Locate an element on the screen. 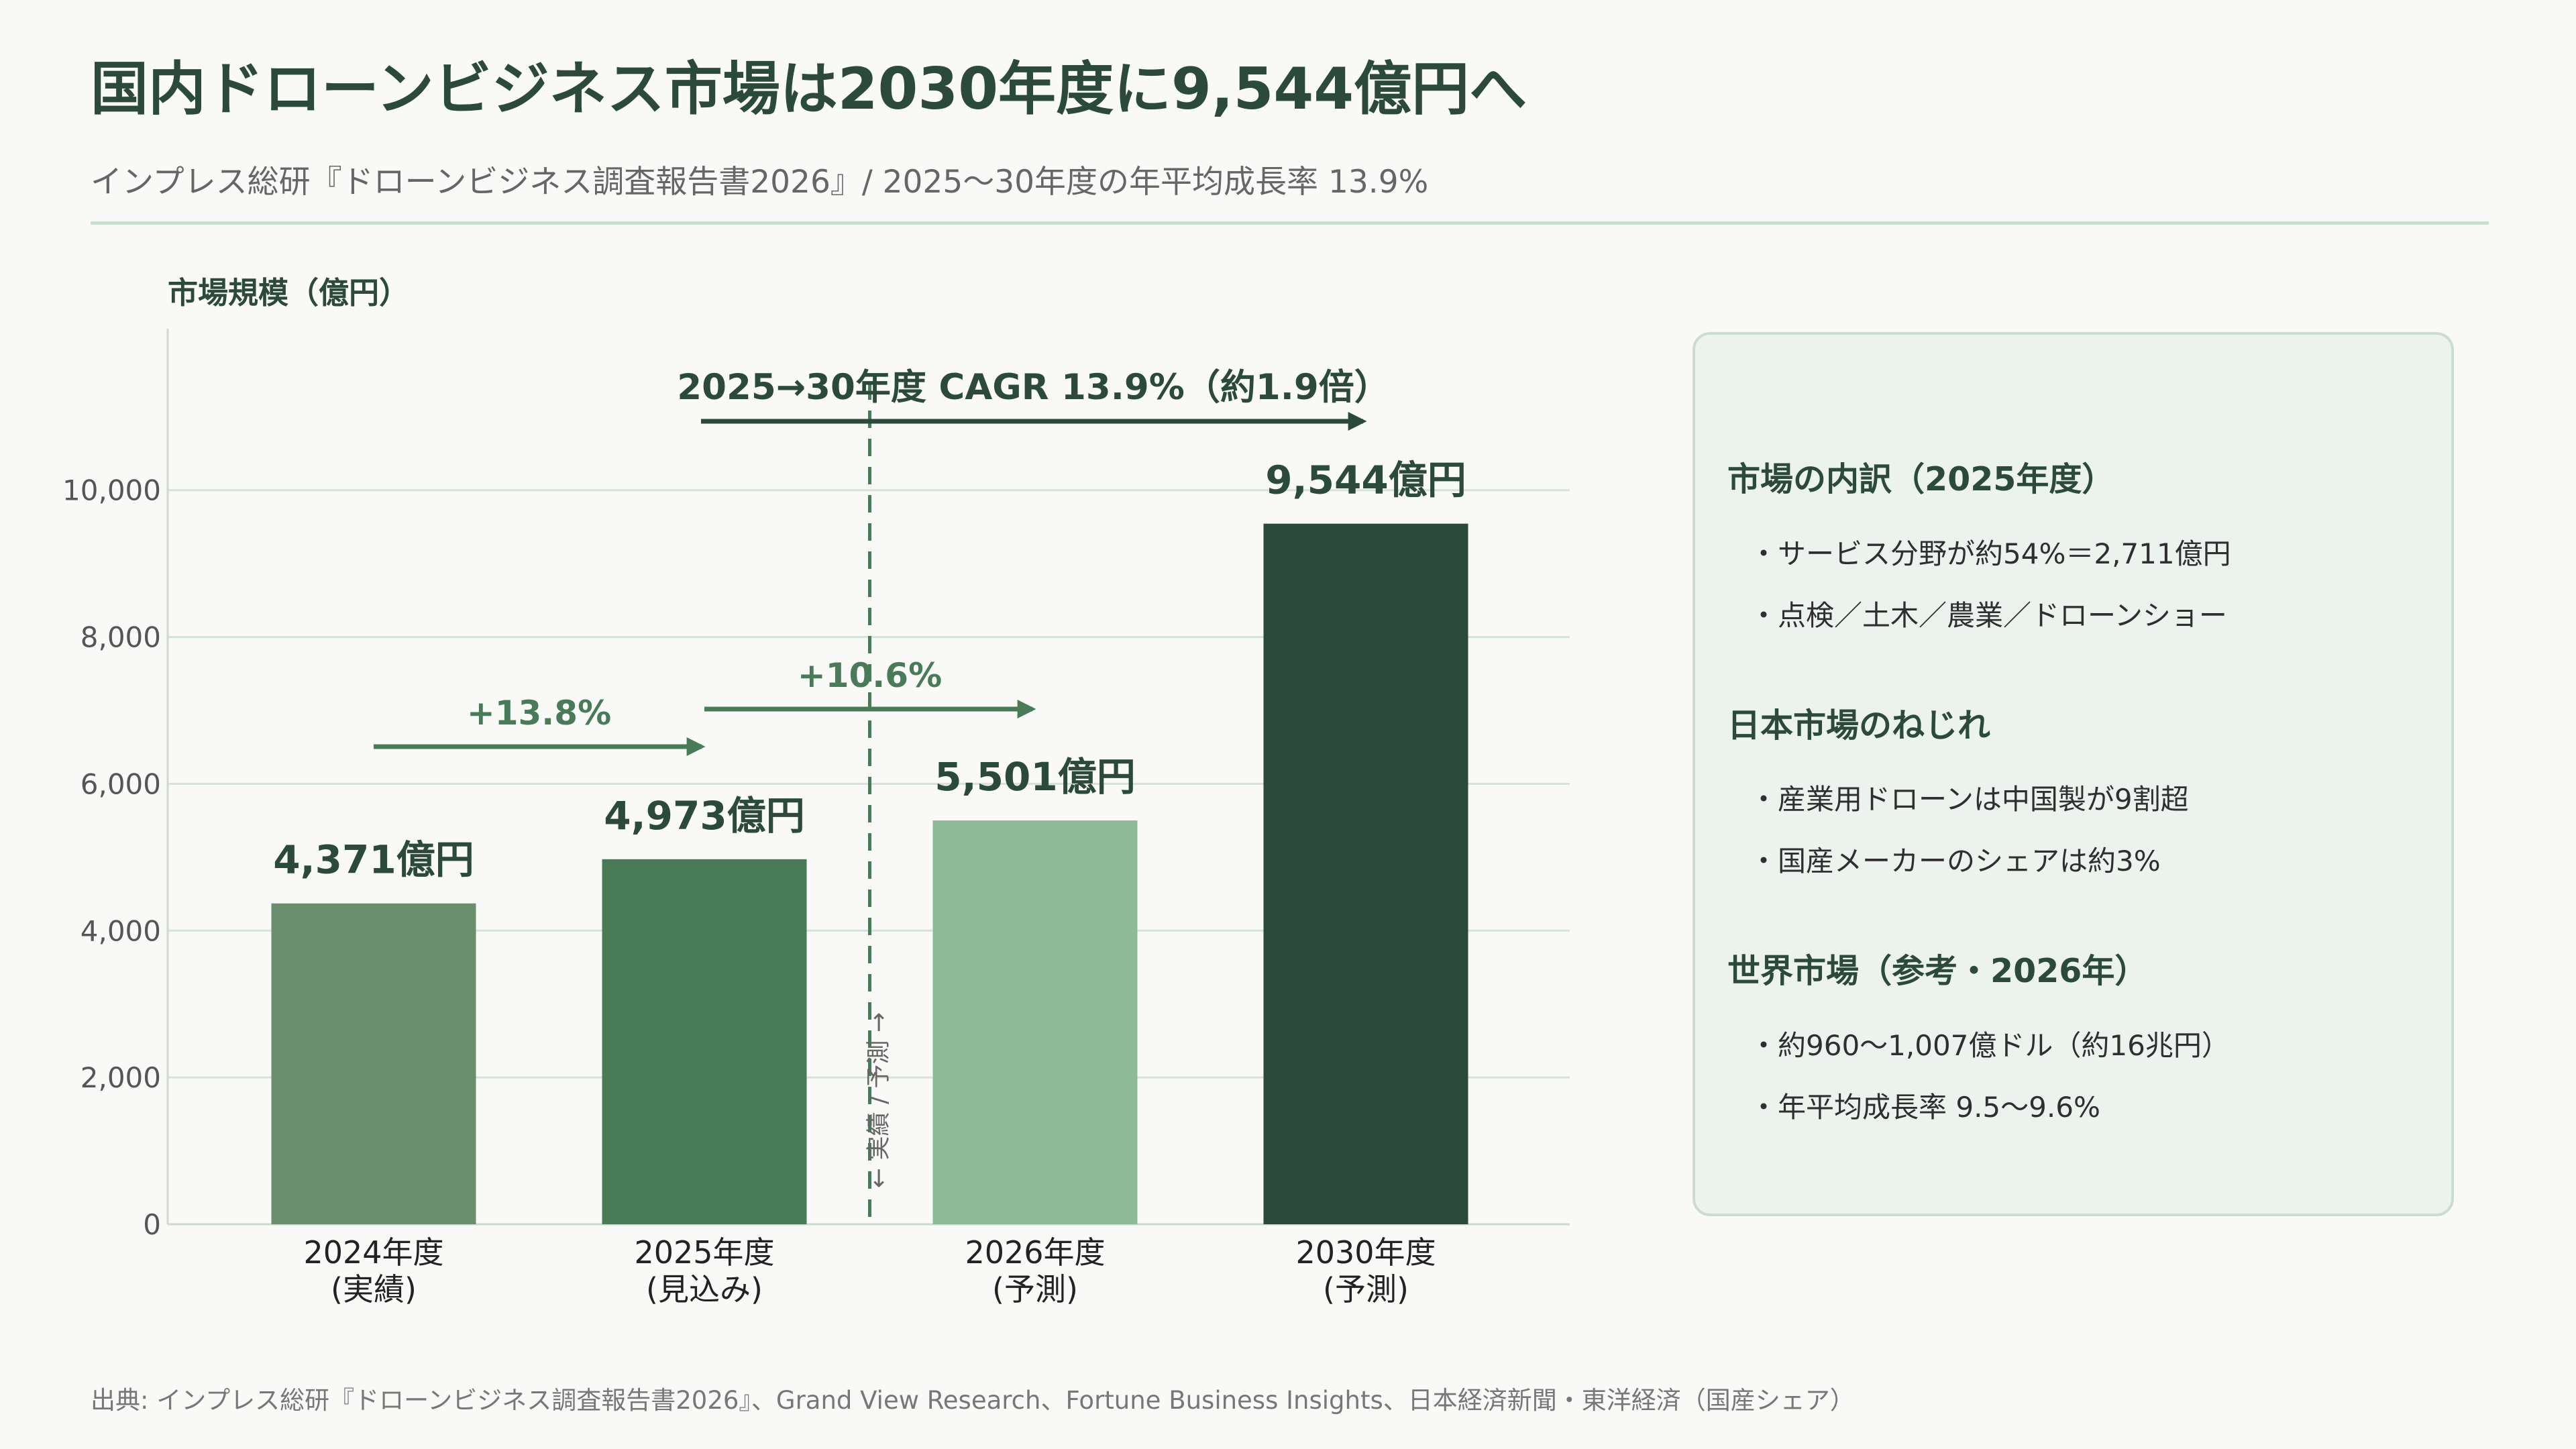 Image resolution: width=2576 pixels, height=1449 pixels. y-tick-label: 10,000 is located at coordinates (111, 490).